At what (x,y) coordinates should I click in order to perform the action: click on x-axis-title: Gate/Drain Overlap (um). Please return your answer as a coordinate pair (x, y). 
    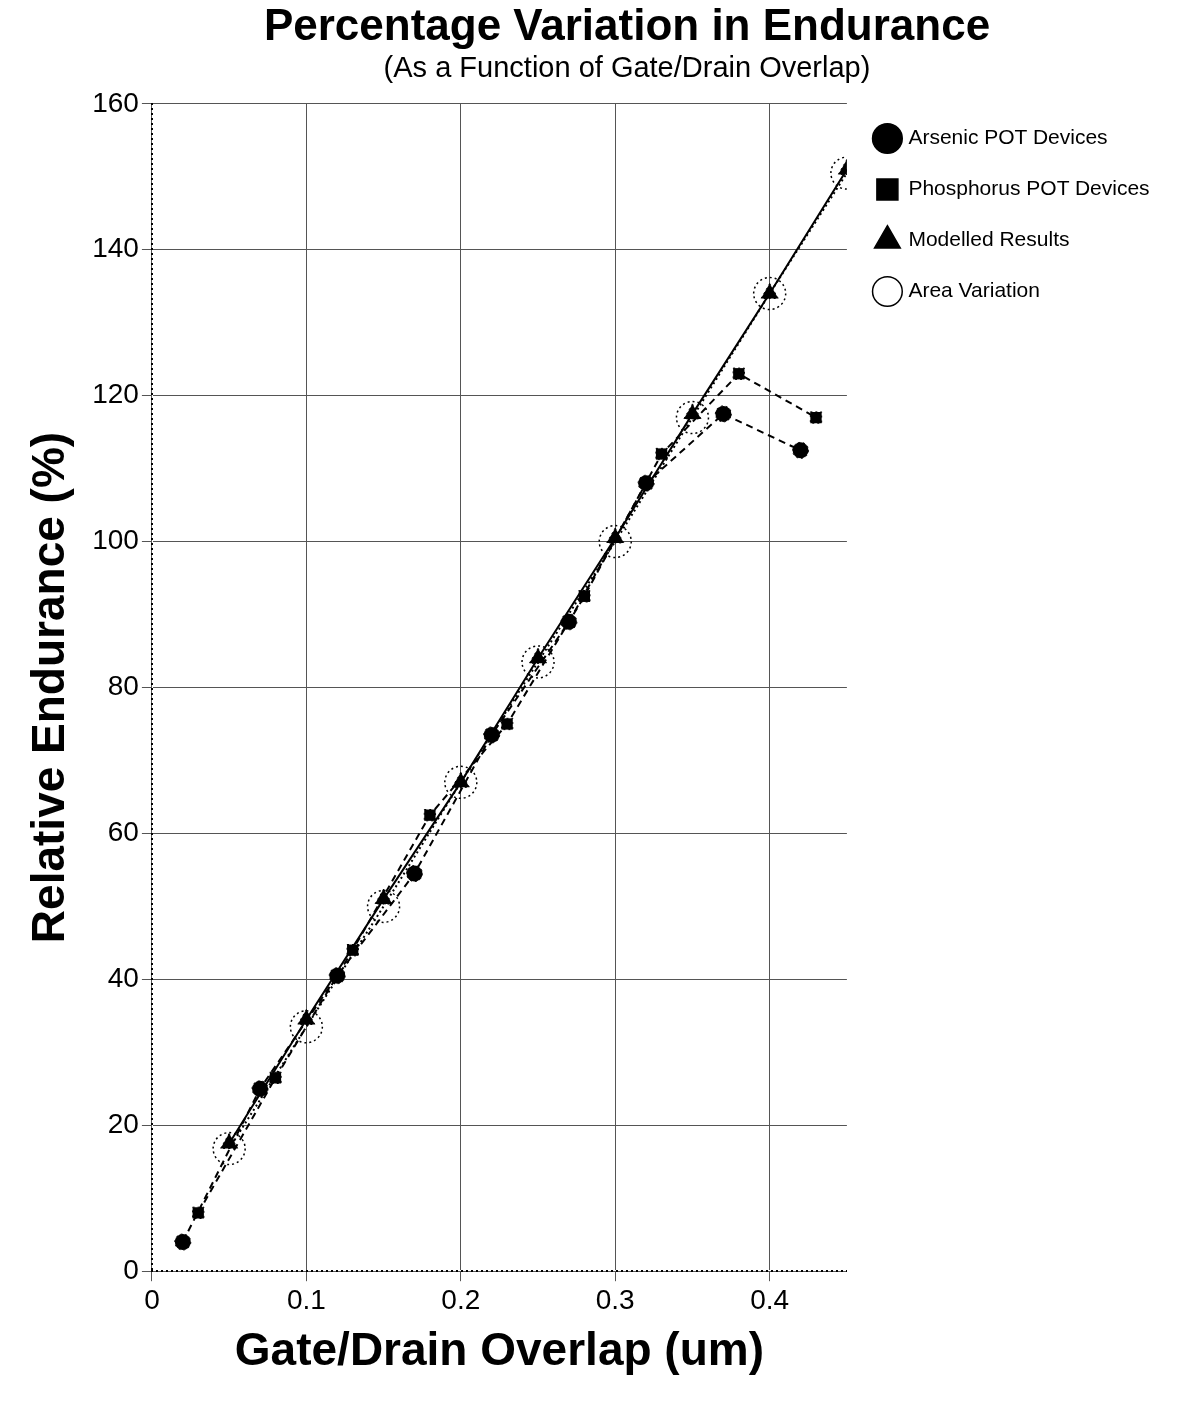
    Looking at the image, I should click on (499, 1349).